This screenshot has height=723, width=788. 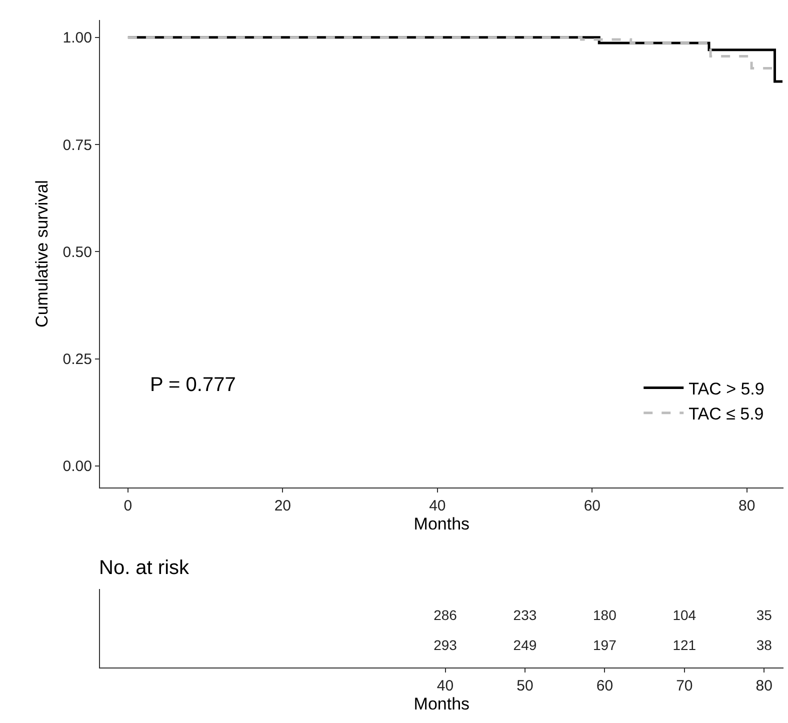 I want to click on annotation: P = 0.777, so click(x=193, y=385).